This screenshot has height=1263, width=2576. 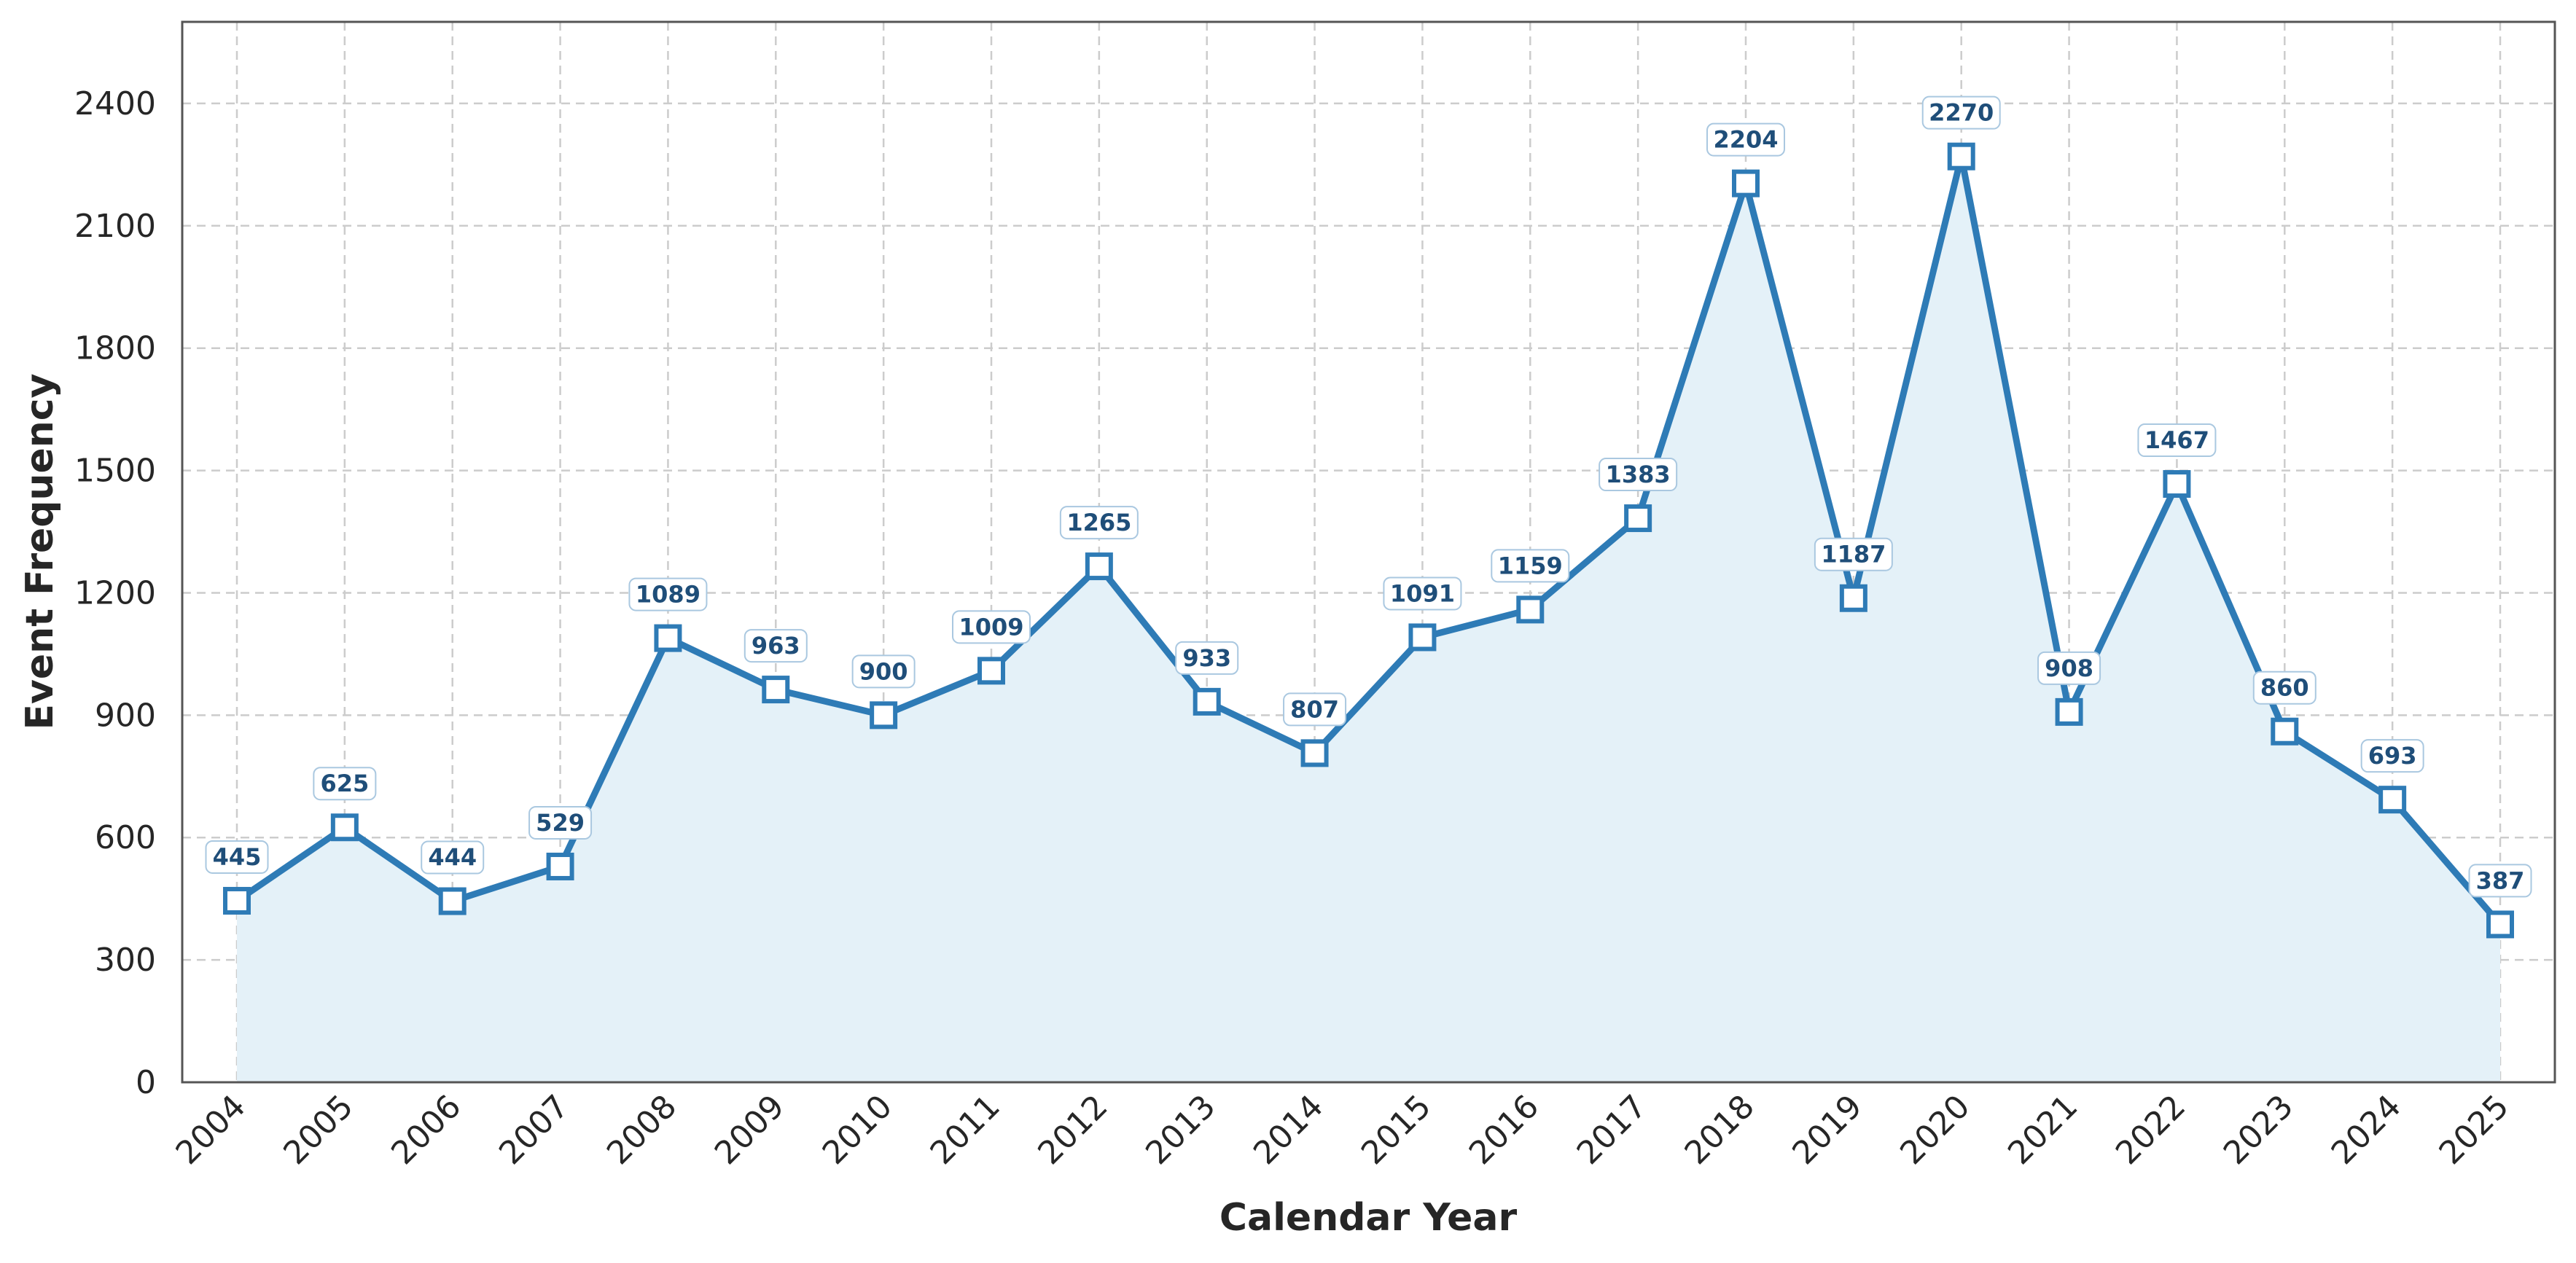 I want to click on data-label-group: 2270, so click(x=1961, y=112).